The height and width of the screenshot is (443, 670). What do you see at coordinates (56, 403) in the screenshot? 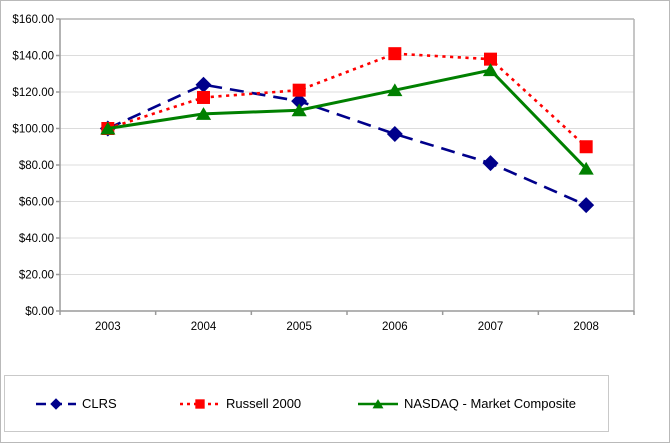
I see `clrs-line-marker-icon` at bounding box center [56, 403].